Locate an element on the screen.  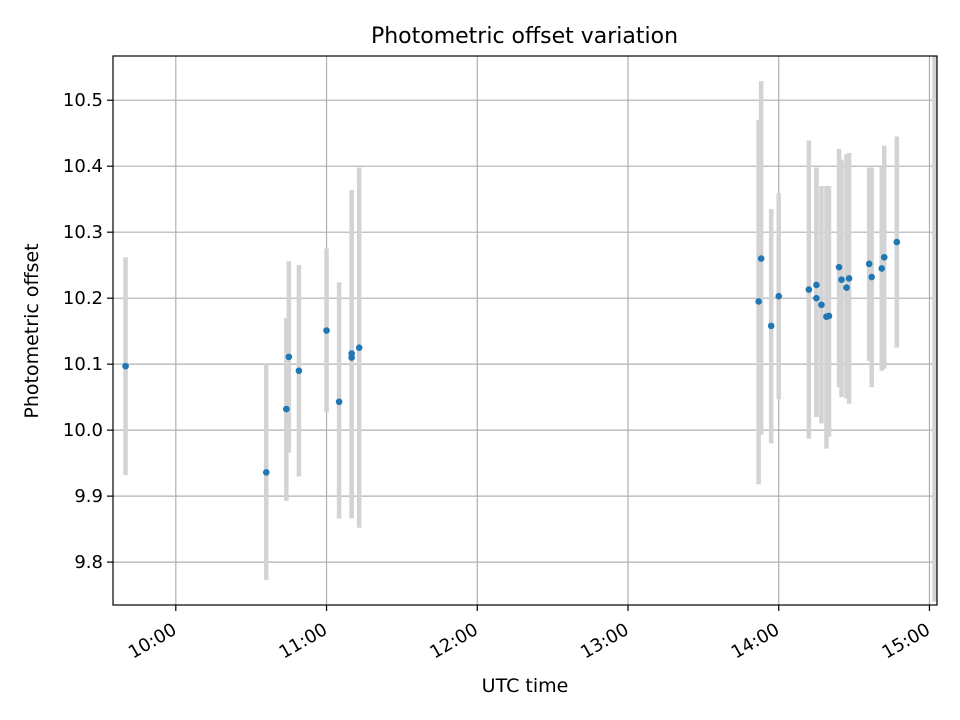
x-tick-label: 10:00 is located at coordinates (152, 641).